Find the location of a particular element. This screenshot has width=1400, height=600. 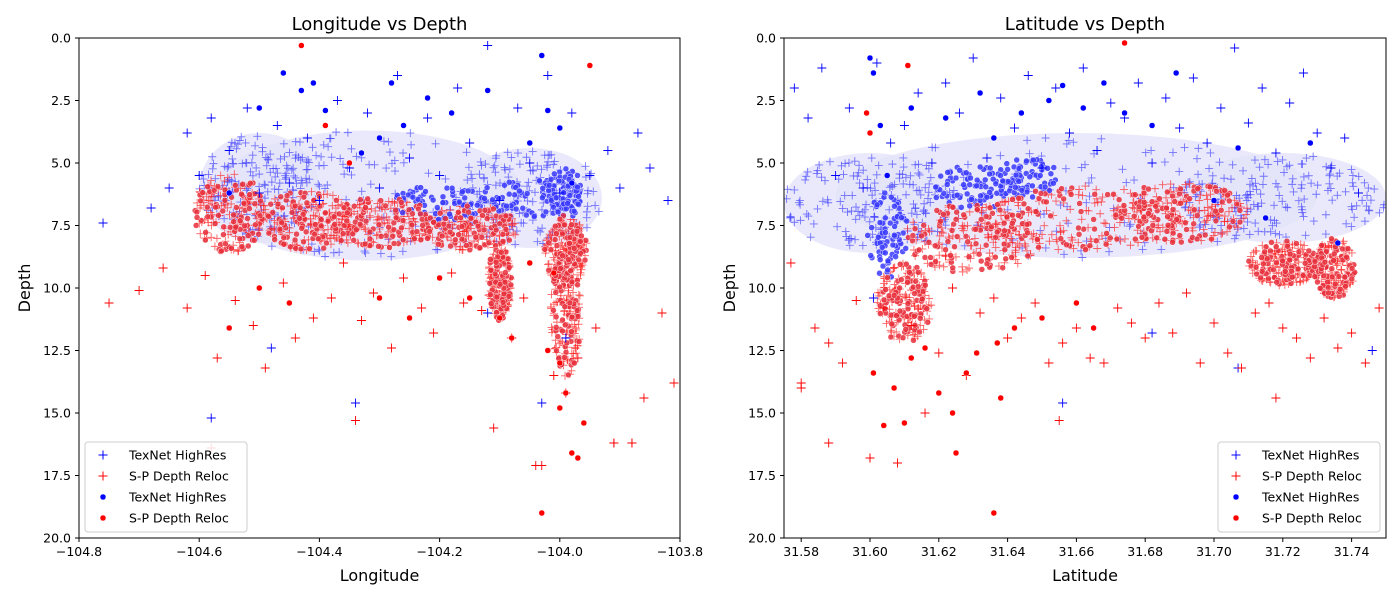

legend-label: TexNet HighRes is located at coordinates (177, 455).